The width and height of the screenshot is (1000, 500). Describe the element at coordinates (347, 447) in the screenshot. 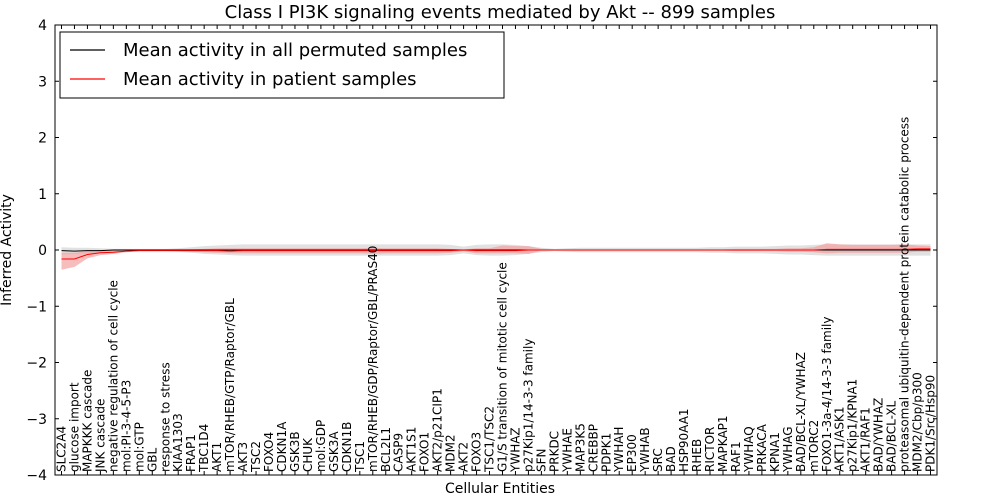

I see `x-tick-label: CDKN1B` at that location.